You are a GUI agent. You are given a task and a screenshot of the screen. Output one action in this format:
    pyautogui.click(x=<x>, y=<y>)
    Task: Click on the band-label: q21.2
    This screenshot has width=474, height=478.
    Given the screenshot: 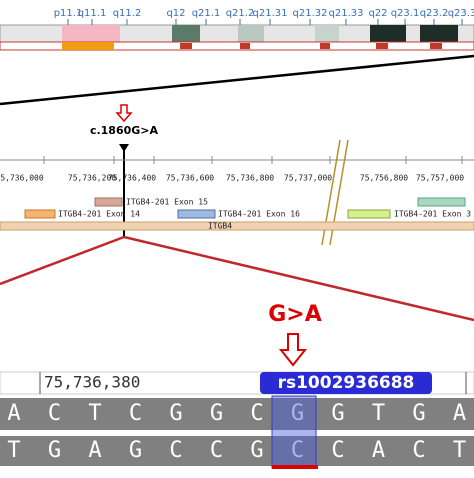 What is the action you would take?
    pyautogui.click(x=240, y=13)
    